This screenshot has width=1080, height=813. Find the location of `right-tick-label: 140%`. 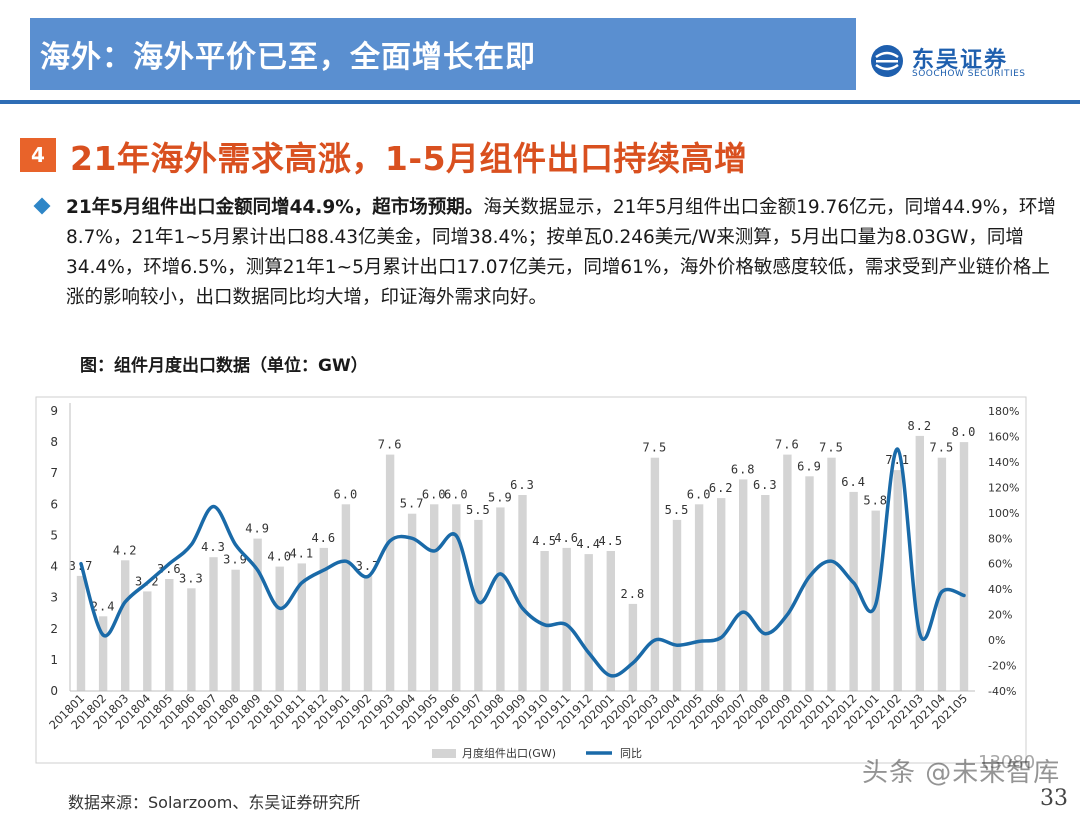

right-tick-label: 140% is located at coordinates (1003, 462).